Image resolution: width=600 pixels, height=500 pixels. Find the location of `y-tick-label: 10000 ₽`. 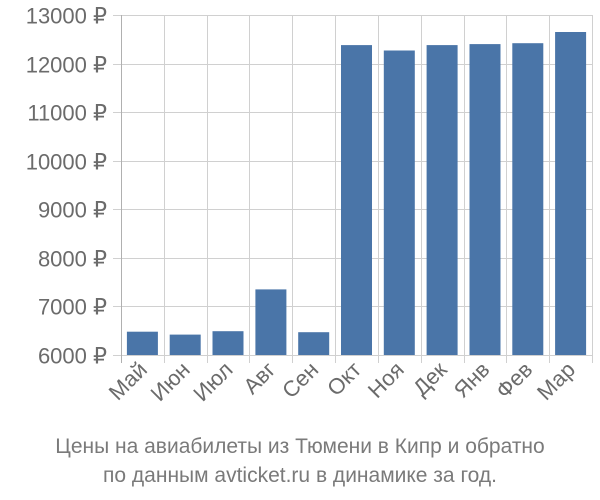

y-tick-label: 10000 ₽ is located at coordinates (66, 162).